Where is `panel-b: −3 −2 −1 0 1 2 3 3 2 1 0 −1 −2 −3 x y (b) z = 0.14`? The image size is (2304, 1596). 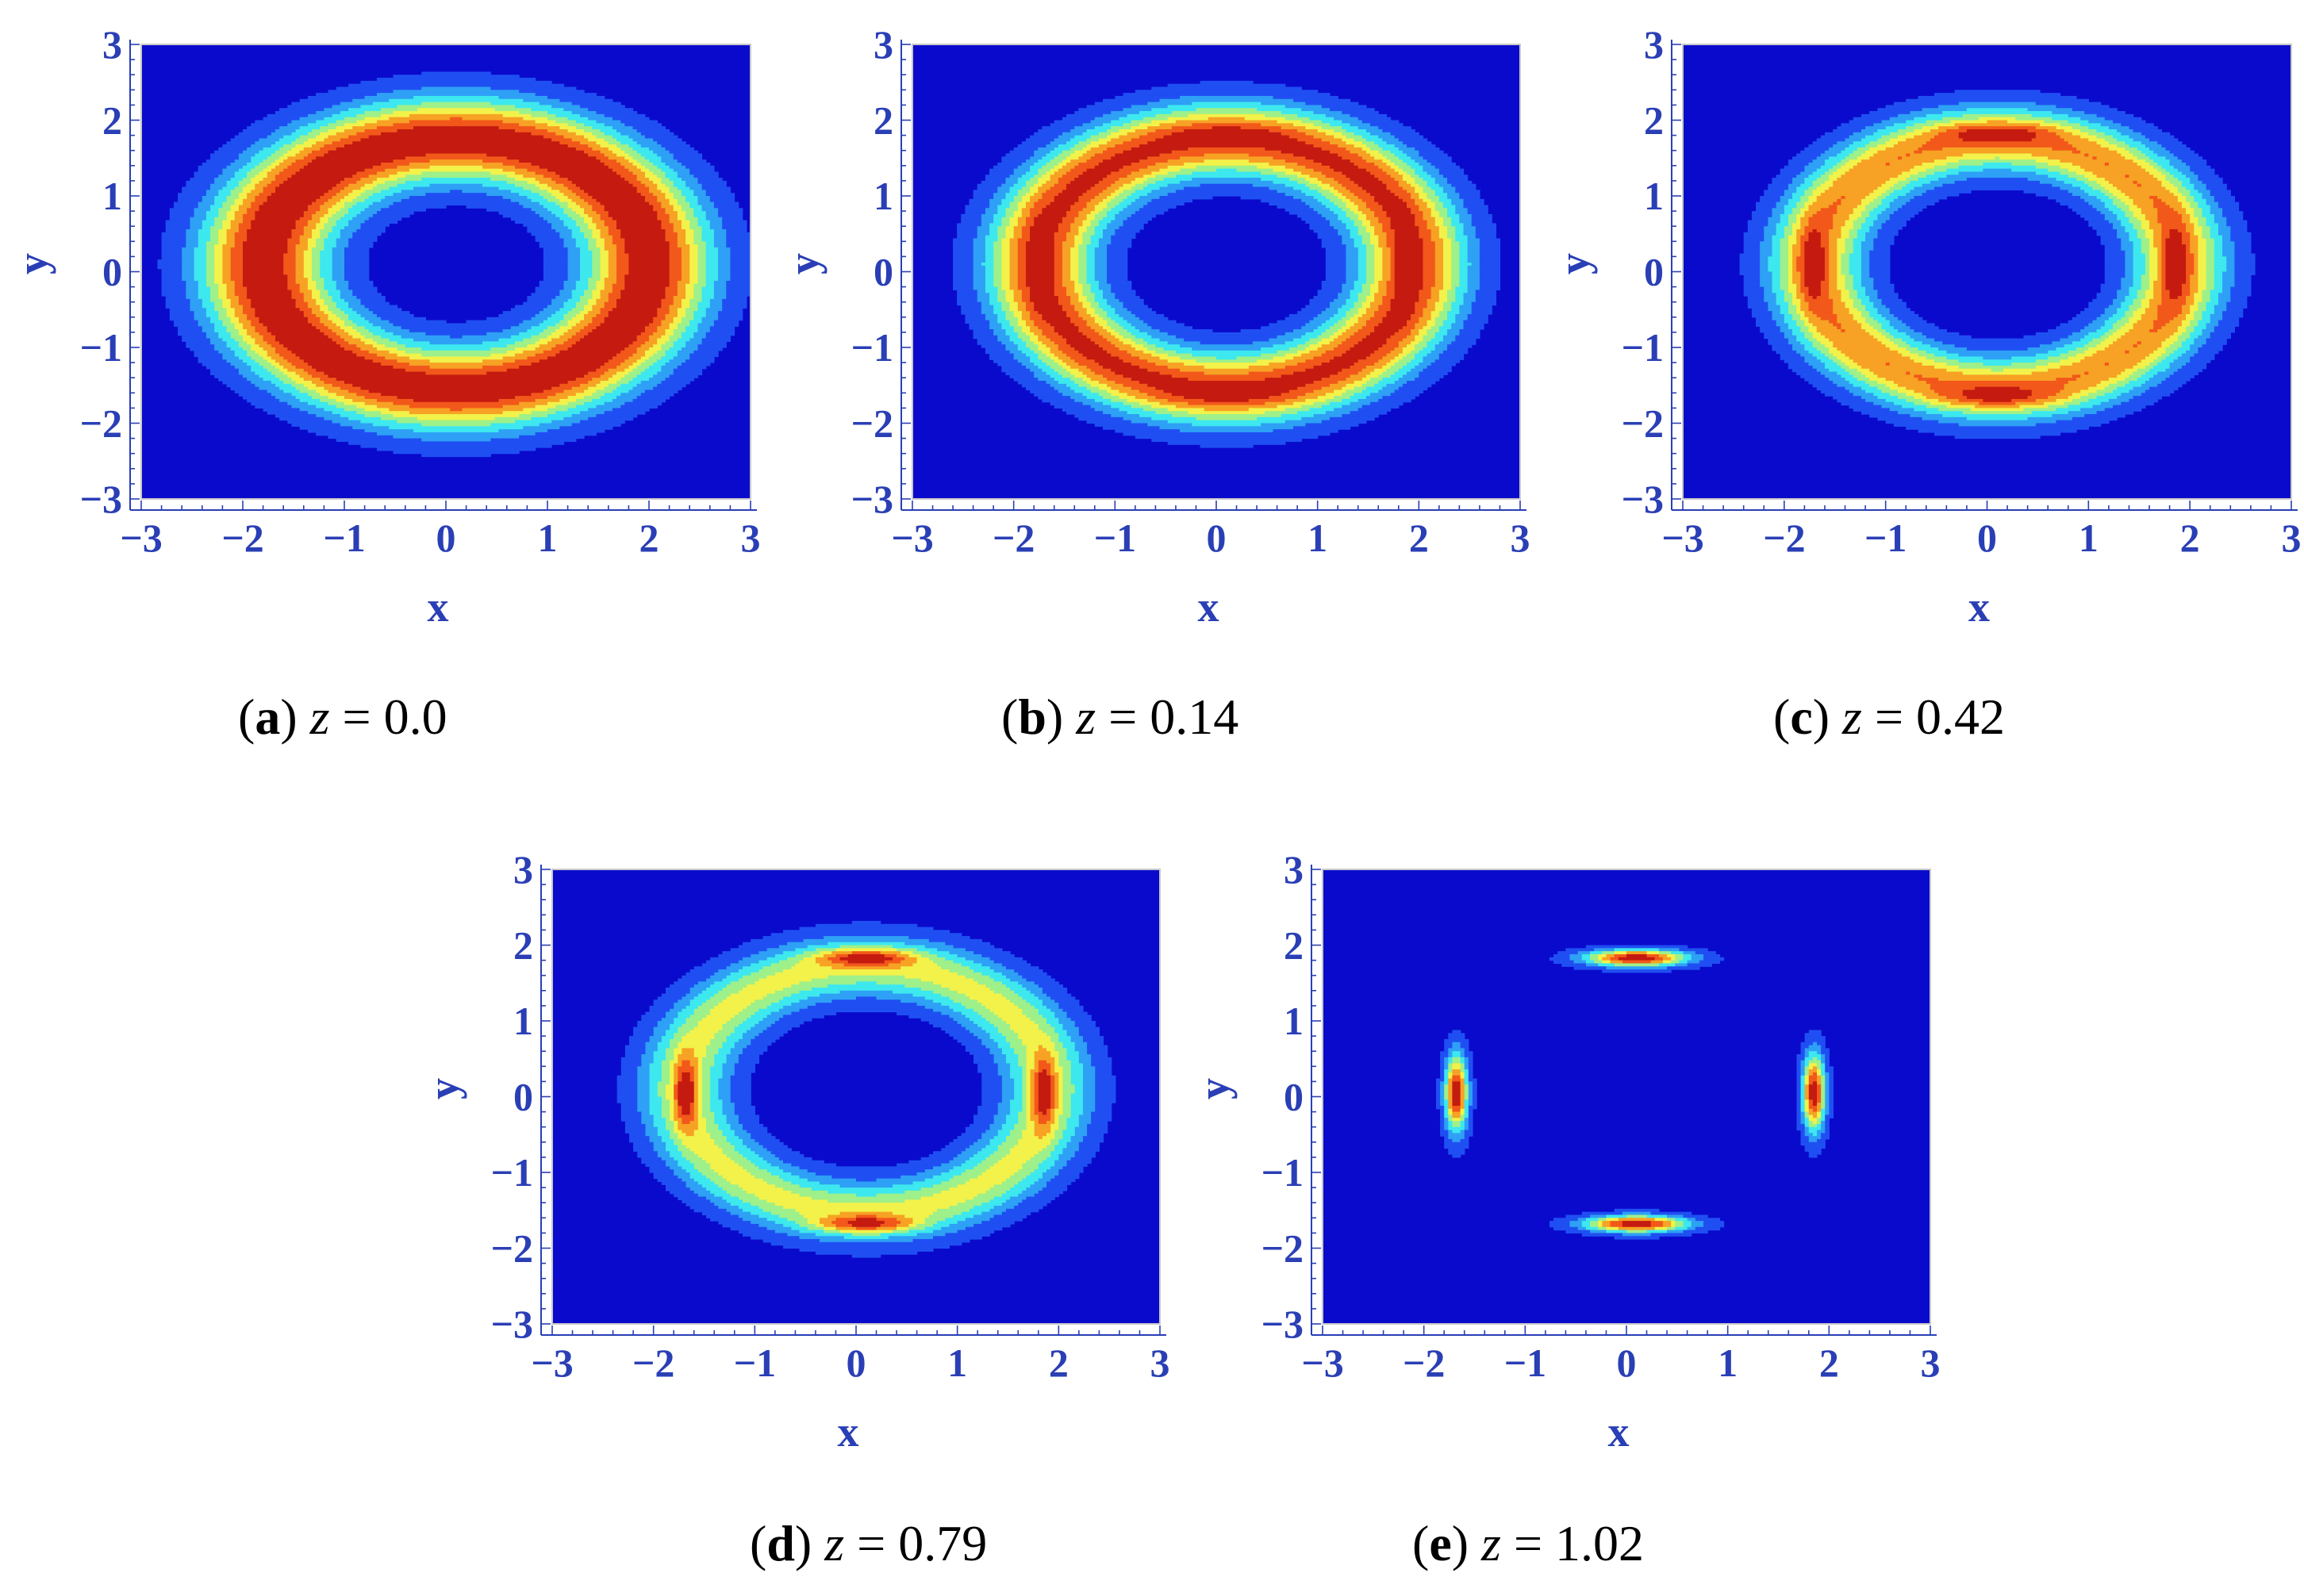
panel-b: −3 −2 −1 0 1 2 3 3 2 1 0 −1 −2 −3 x y (b) z = 0.14 is located at coordinates (1155, 383).